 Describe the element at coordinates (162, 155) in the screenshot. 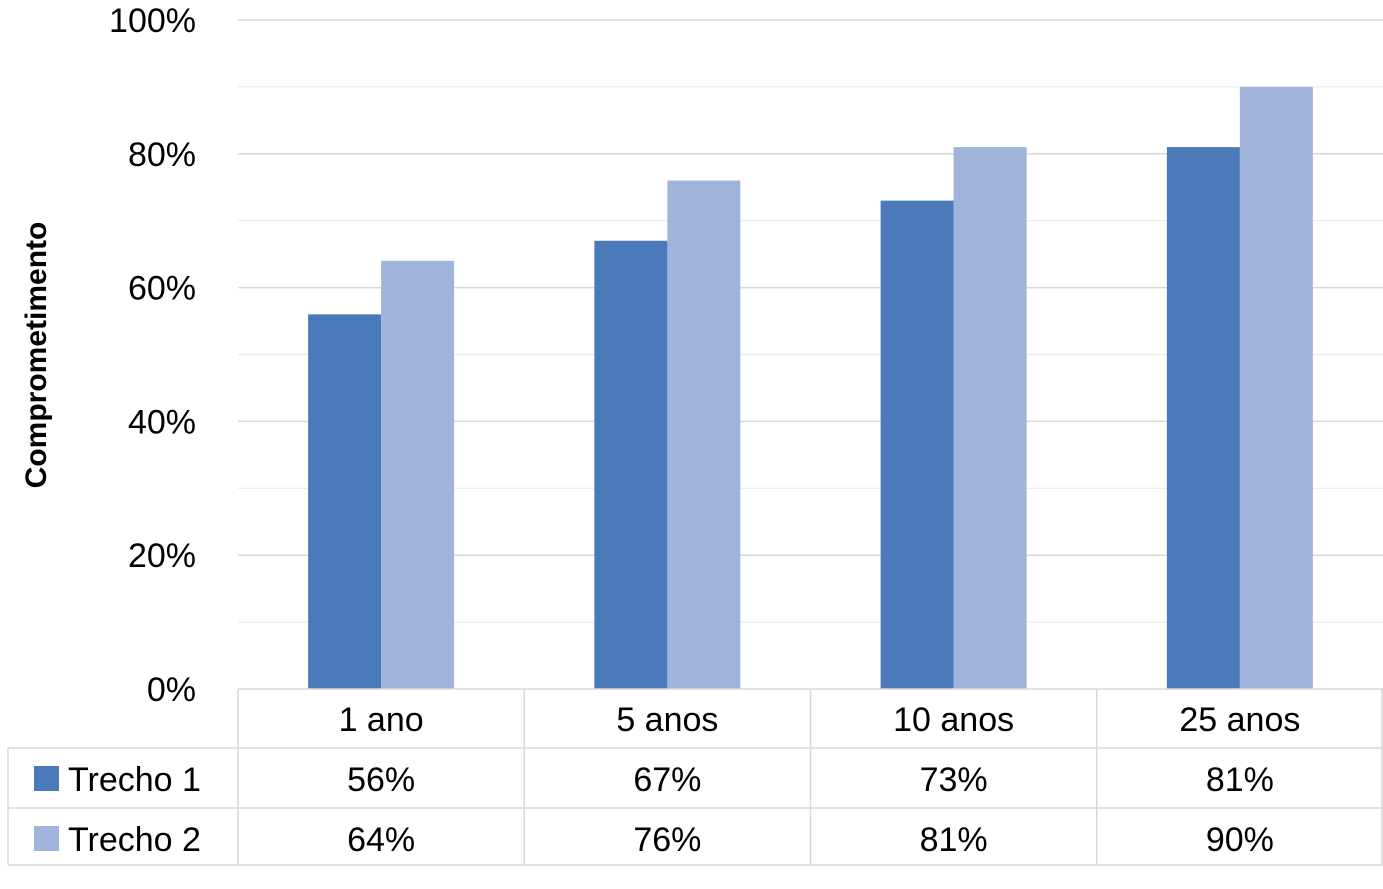

I see `y-tick-label: 80%` at that location.